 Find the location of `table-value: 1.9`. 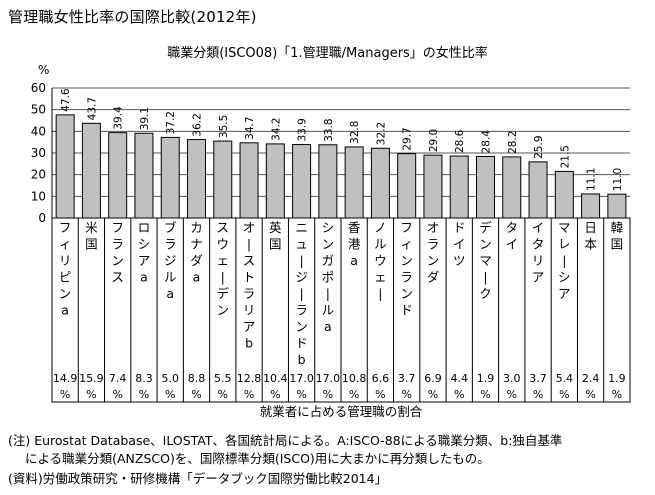

table-value: 1.9 is located at coordinates (617, 378).